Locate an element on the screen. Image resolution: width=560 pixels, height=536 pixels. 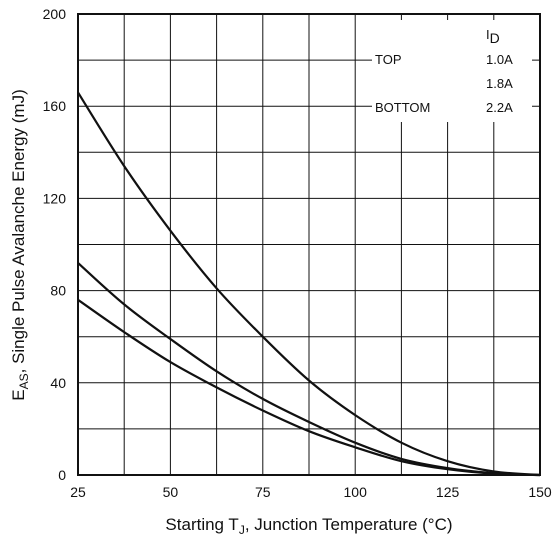
legend-background is located at coordinates (452, 71).